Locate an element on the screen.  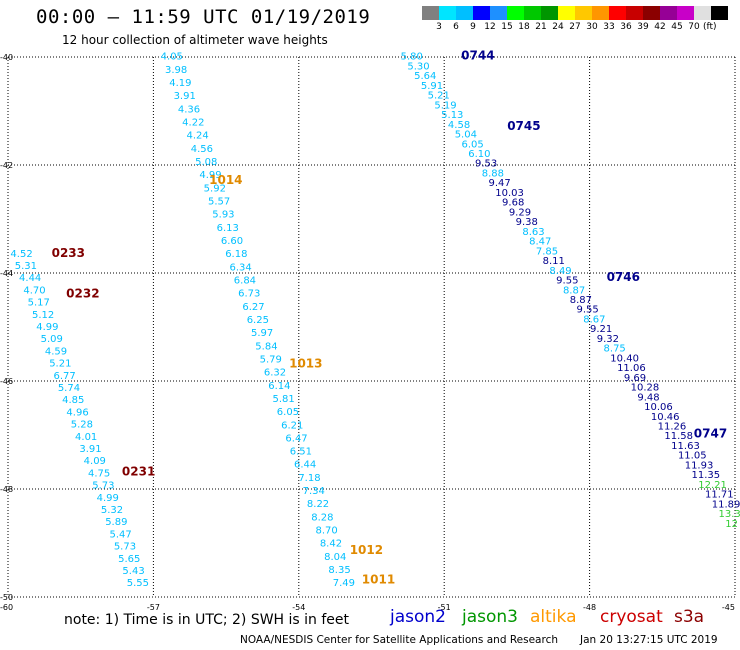
wave-height-value: 6.13 is located at coordinates (228, 228).